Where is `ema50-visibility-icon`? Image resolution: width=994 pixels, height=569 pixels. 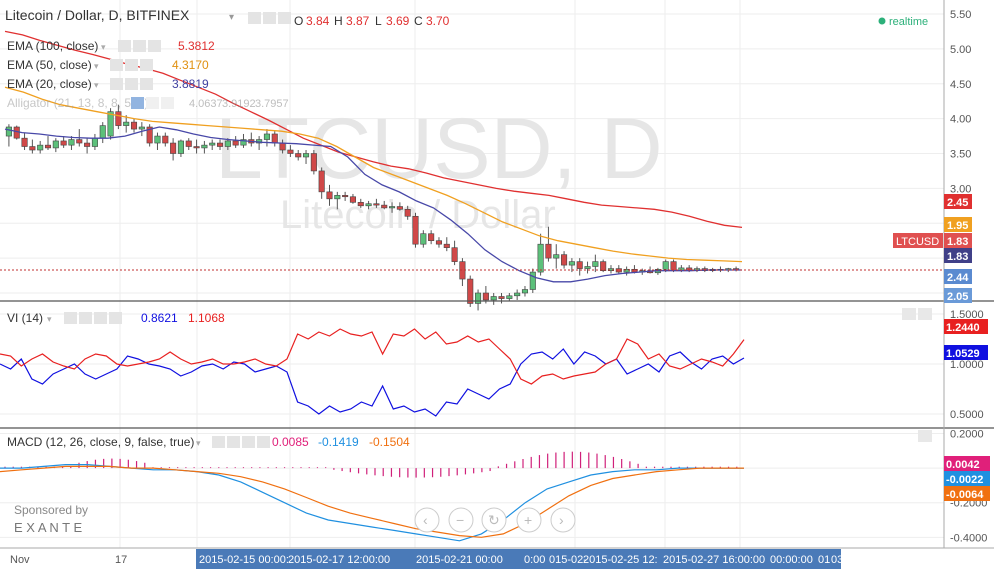
ema50-visibility-icon is located at coordinates (116, 65).